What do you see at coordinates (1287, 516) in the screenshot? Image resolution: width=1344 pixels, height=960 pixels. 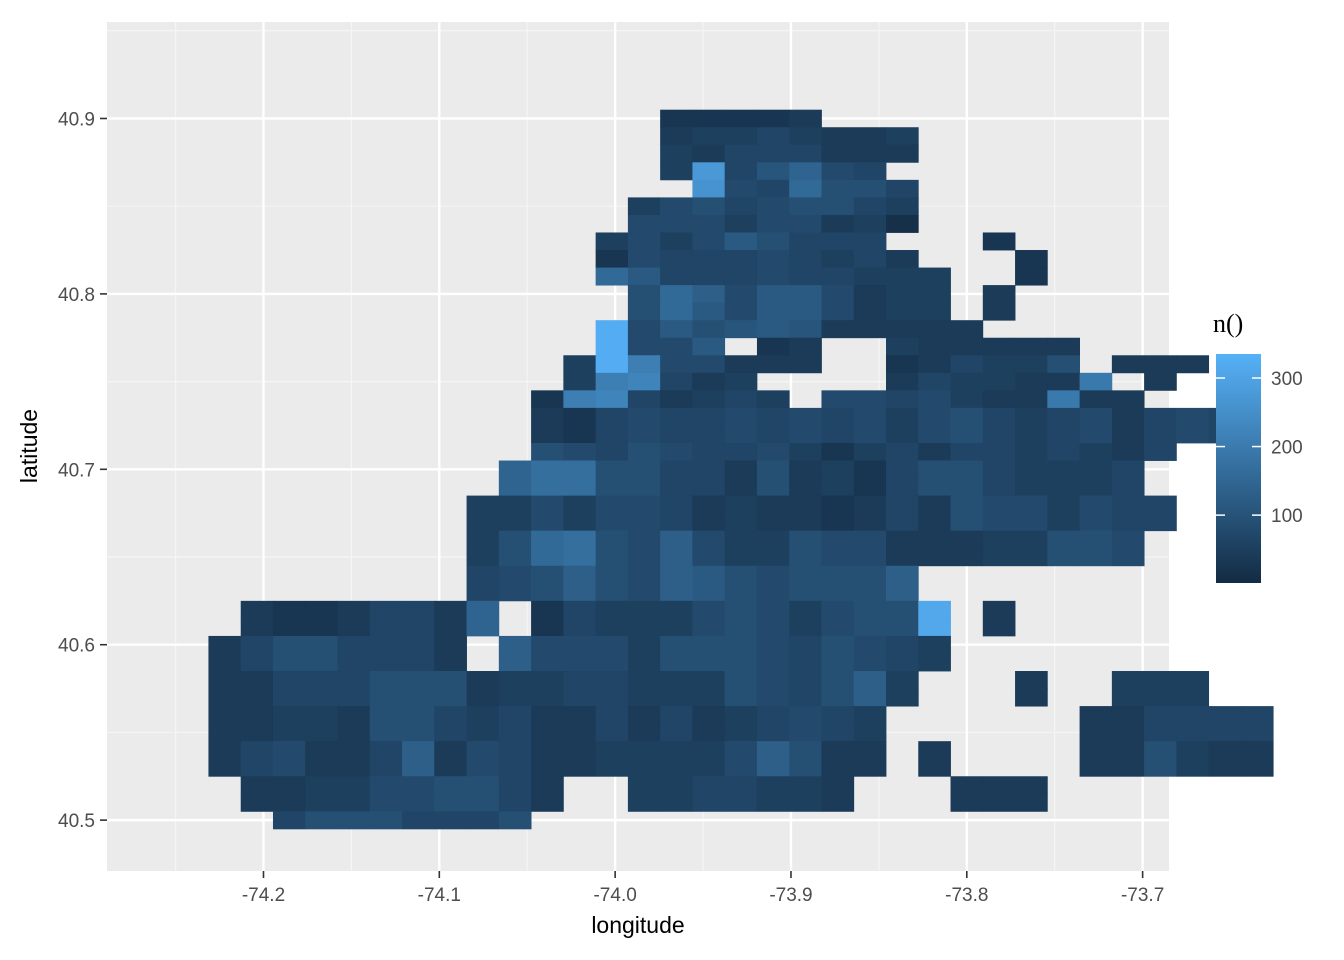 I see `legend-tick-label: 100` at bounding box center [1287, 516].